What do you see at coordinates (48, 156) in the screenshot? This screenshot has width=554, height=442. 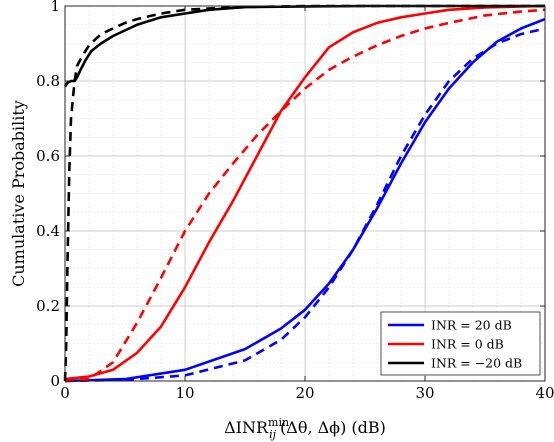 I see `y-tick-label: 0.6` at bounding box center [48, 156].